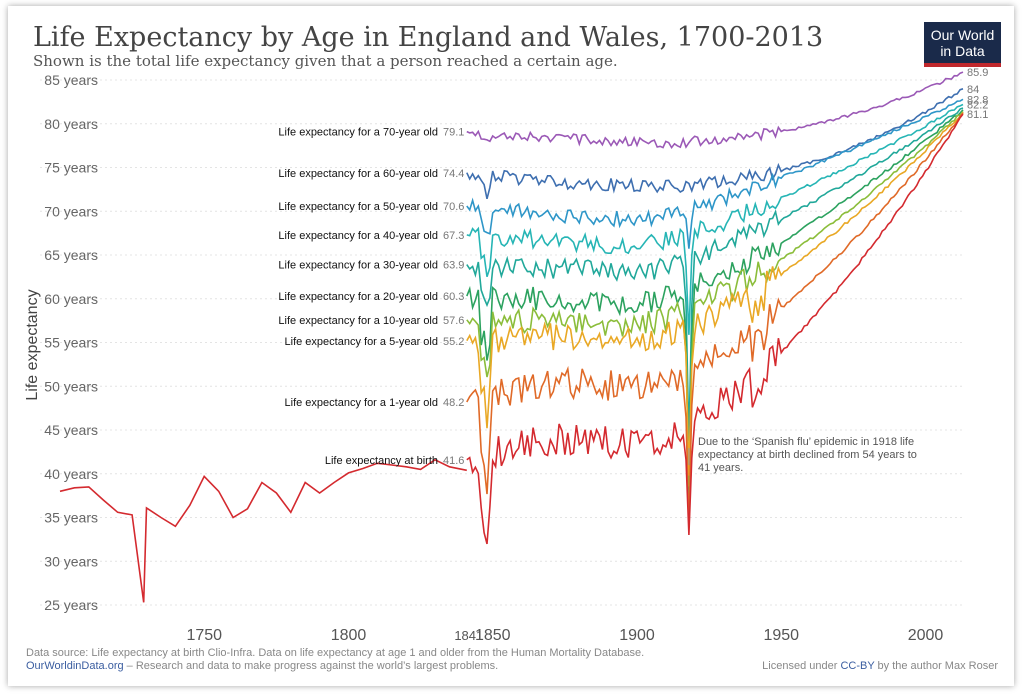 This screenshot has height=694, width=1024. What do you see at coordinates (453, 321) in the screenshot?
I see `series-start-value: 57.6` at bounding box center [453, 321].